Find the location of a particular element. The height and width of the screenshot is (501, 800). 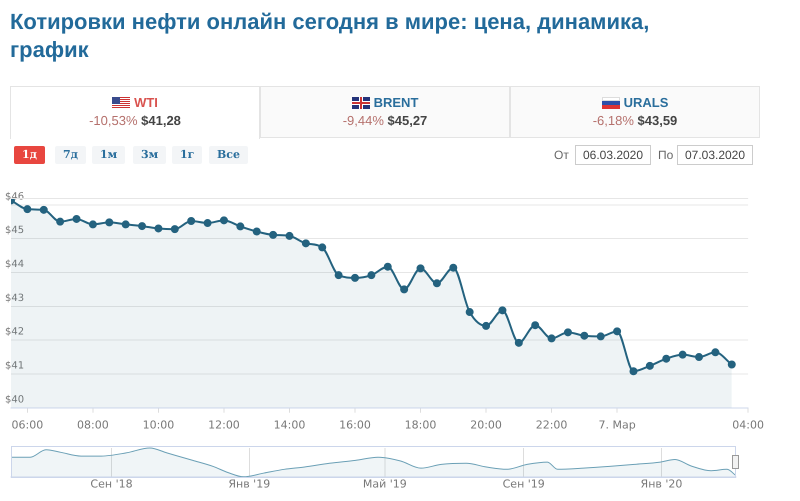

x-tick-label: Янв '20 is located at coordinates (661, 483).